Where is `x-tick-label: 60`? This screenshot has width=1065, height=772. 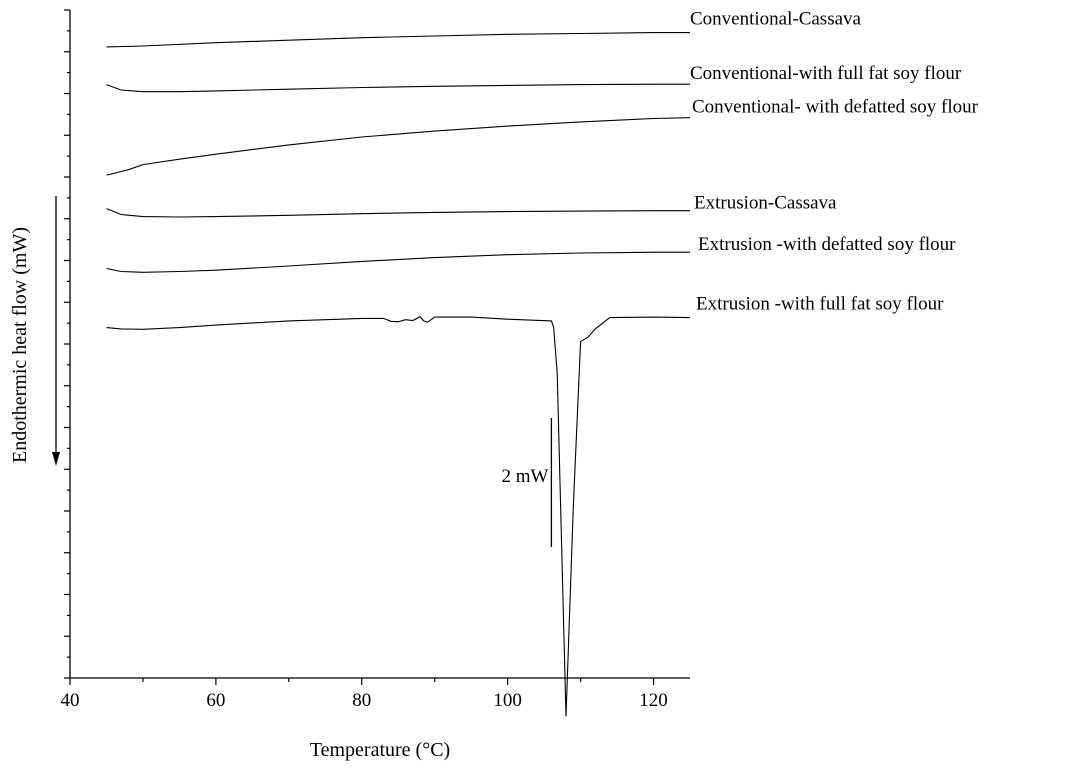
x-tick-label: 60 is located at coordinates (215, 700).